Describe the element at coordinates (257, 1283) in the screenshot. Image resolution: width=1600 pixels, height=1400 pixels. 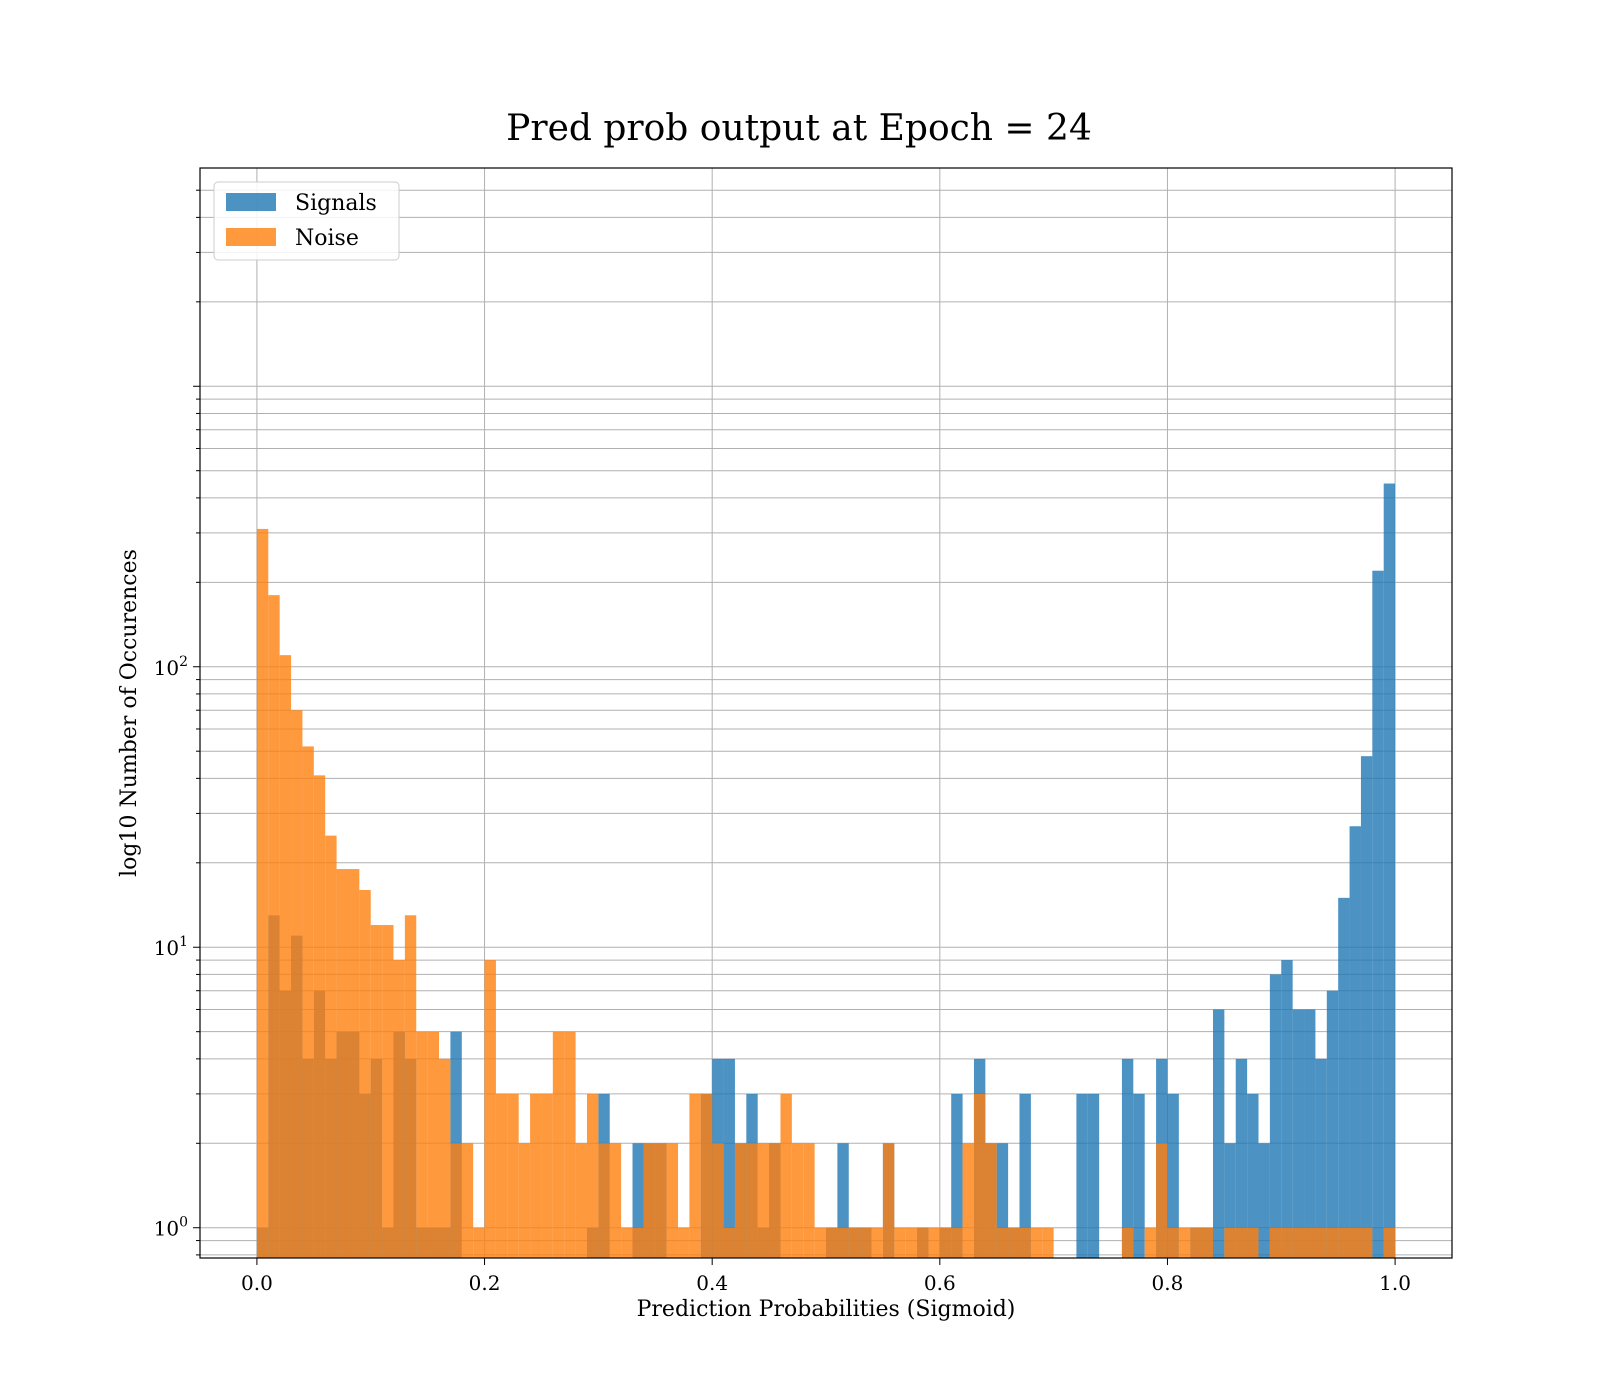
I see `x-tick-label: 0.0` at that location.